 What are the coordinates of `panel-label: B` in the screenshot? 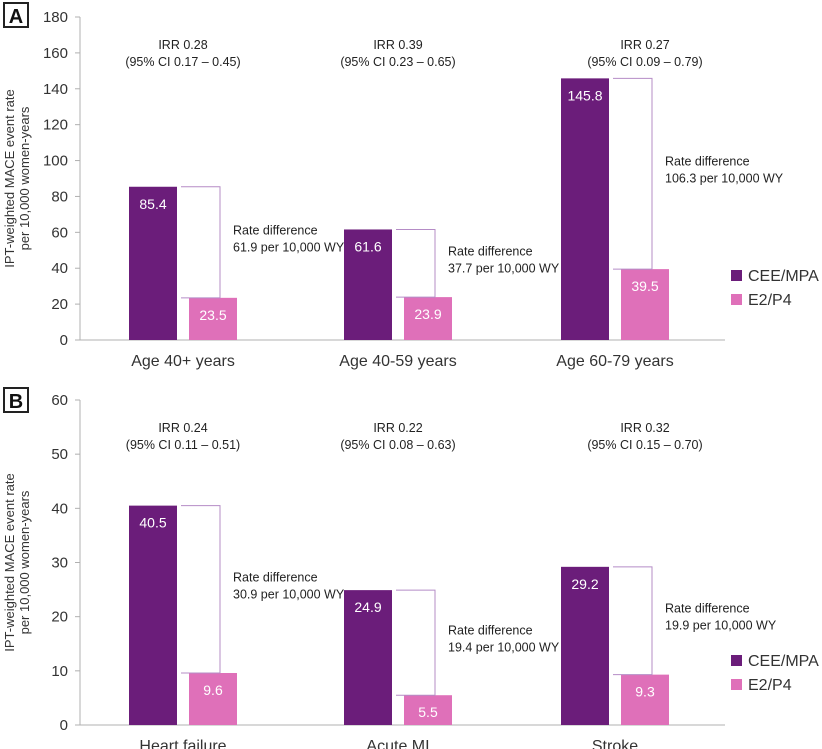 It's located at (16, 402).